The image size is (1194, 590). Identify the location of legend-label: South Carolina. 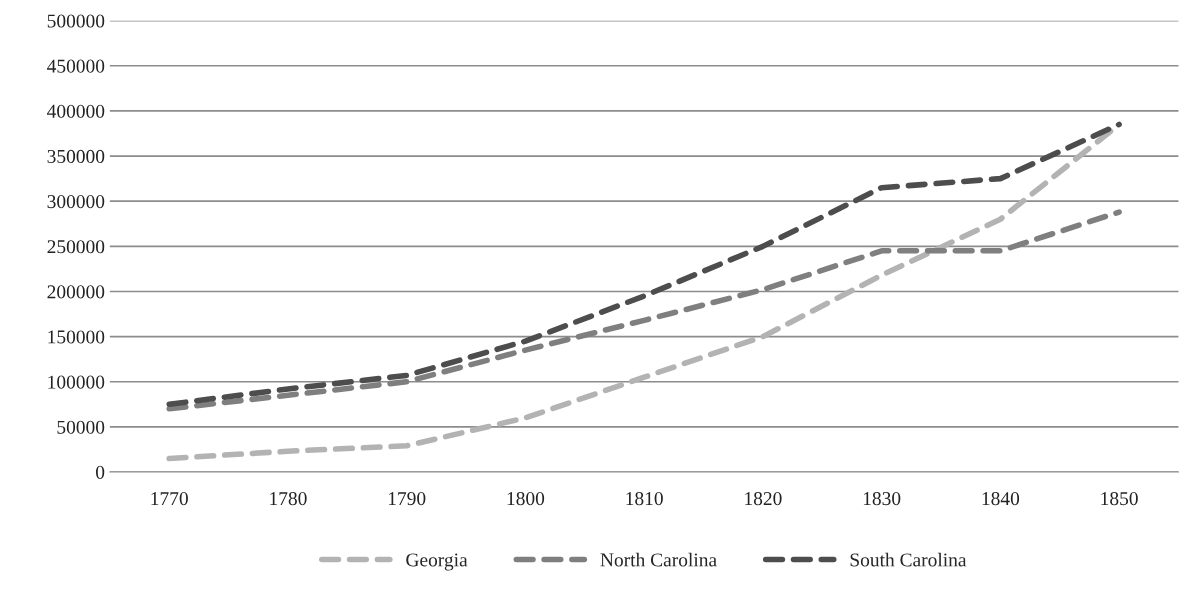
(908, 559).